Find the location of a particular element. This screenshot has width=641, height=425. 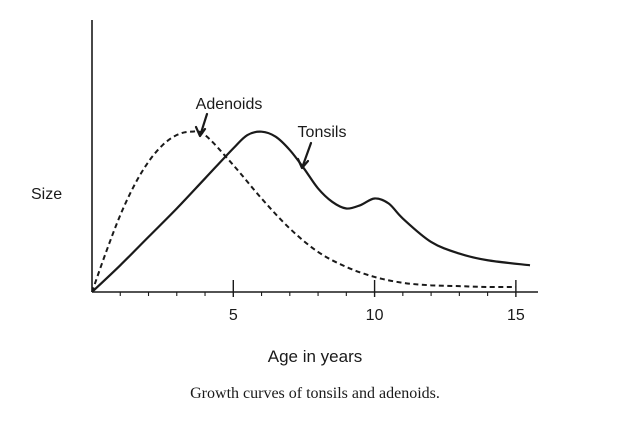

y-axis-label: Size is located at coordinates (46, 194).